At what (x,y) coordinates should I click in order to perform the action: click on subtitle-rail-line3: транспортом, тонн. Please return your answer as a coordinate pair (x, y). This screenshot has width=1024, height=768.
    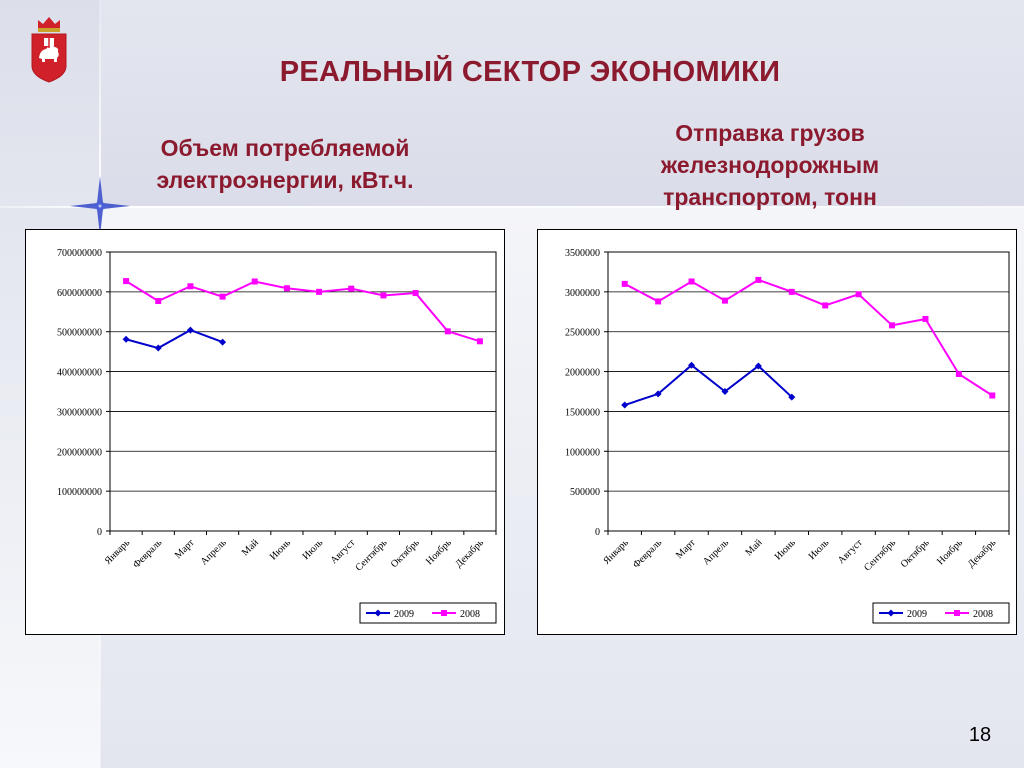
    Looking at the image, I should click on (770, 197).